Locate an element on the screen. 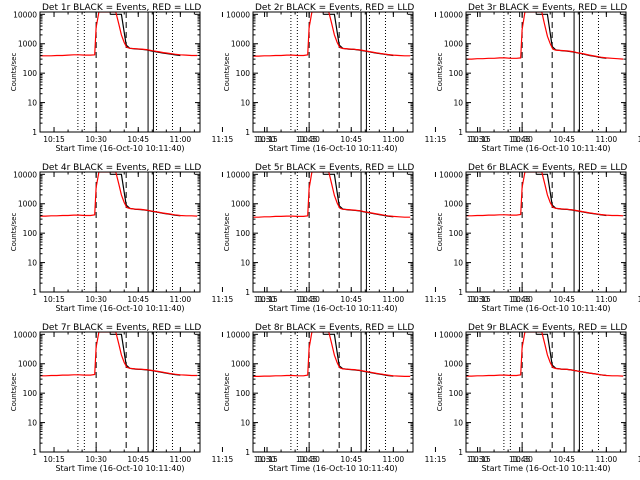  events-series-line is located at coordinates (571, 355).